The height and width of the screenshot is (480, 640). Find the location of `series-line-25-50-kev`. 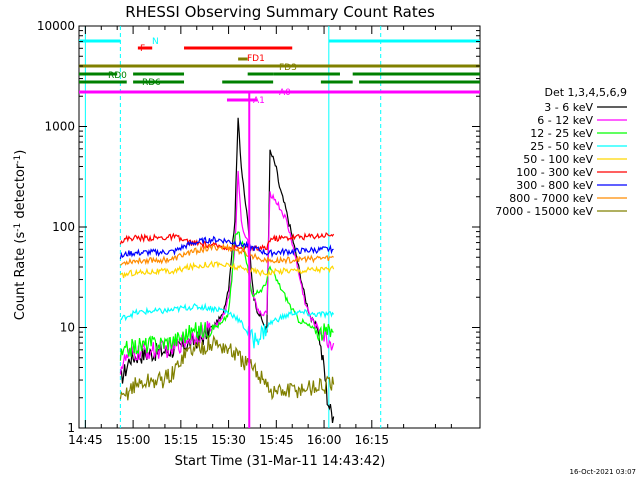

series-line-25-50-kev is located at coordinates (227, 325).